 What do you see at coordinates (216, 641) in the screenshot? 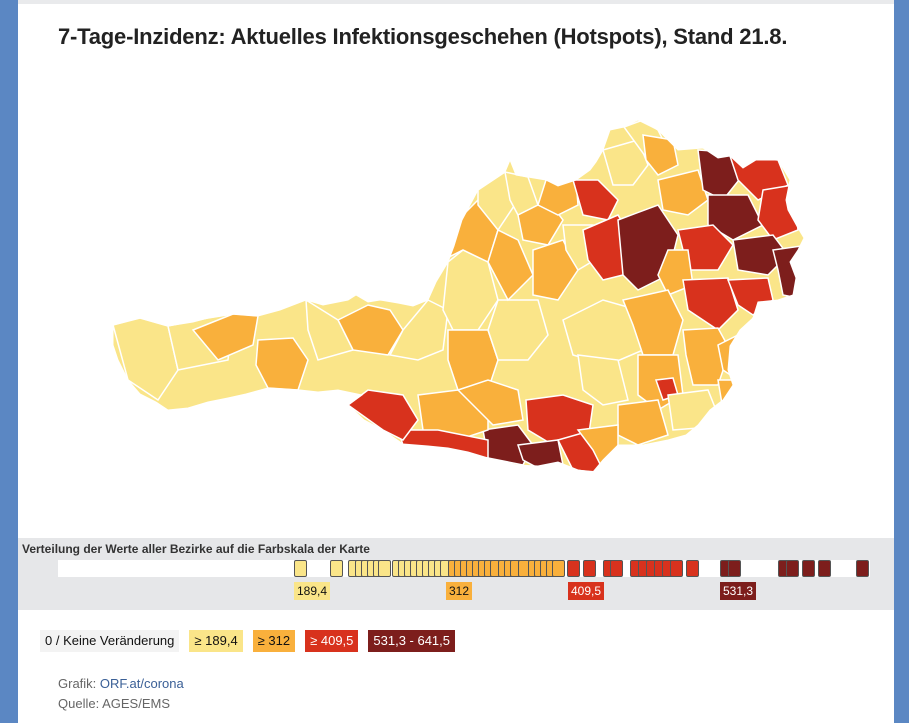
I see `legend-item: ≥ 189,4` at bounding box center [216, 641].